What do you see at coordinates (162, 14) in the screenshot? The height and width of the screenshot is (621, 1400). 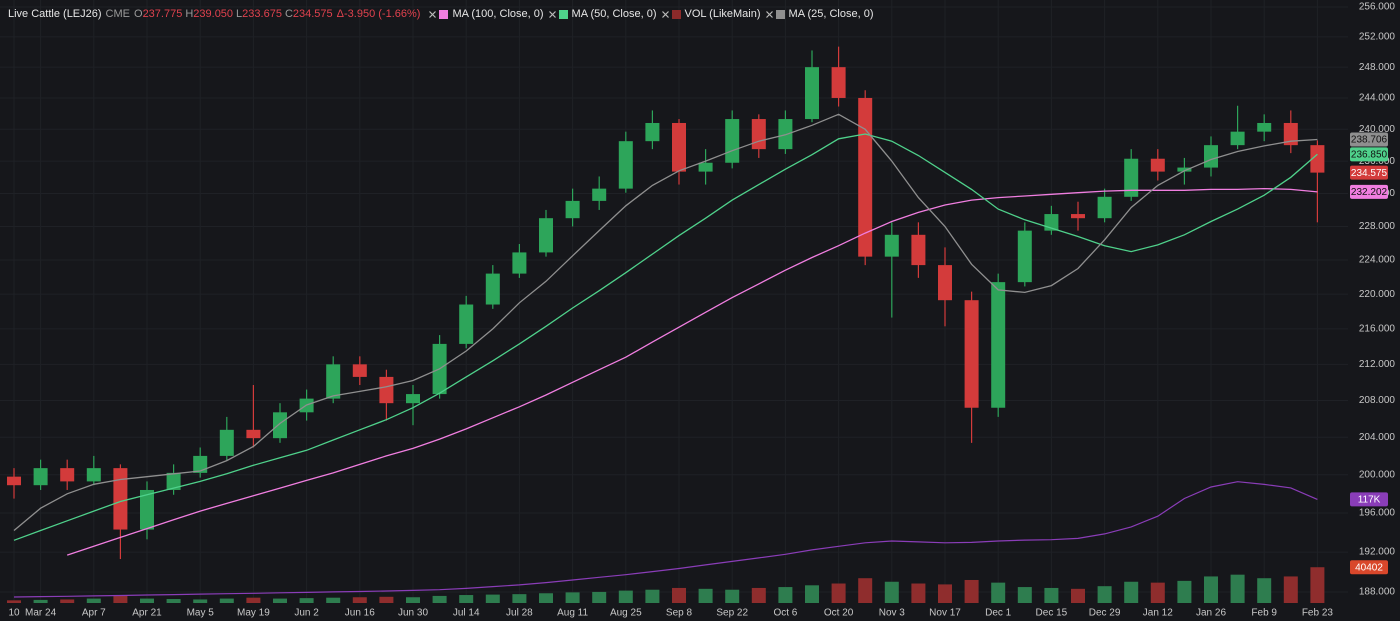 I see `quote-value: 237.775` at bounding box center [162, 14].